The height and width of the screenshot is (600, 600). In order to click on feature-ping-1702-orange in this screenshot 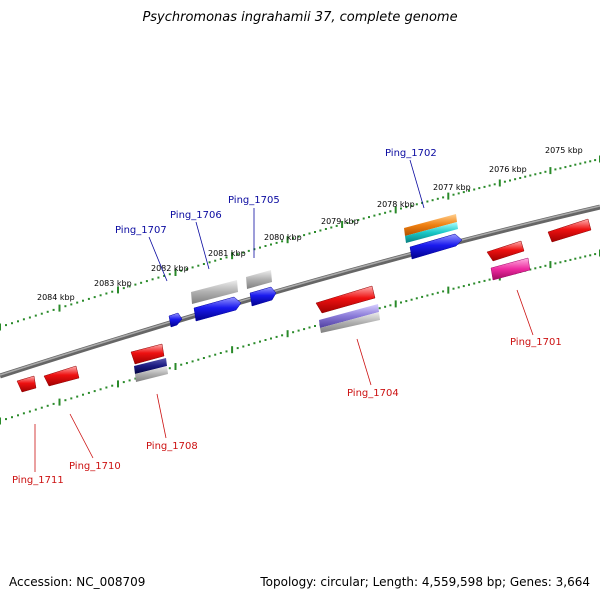, I will do `click(430, 225)`.